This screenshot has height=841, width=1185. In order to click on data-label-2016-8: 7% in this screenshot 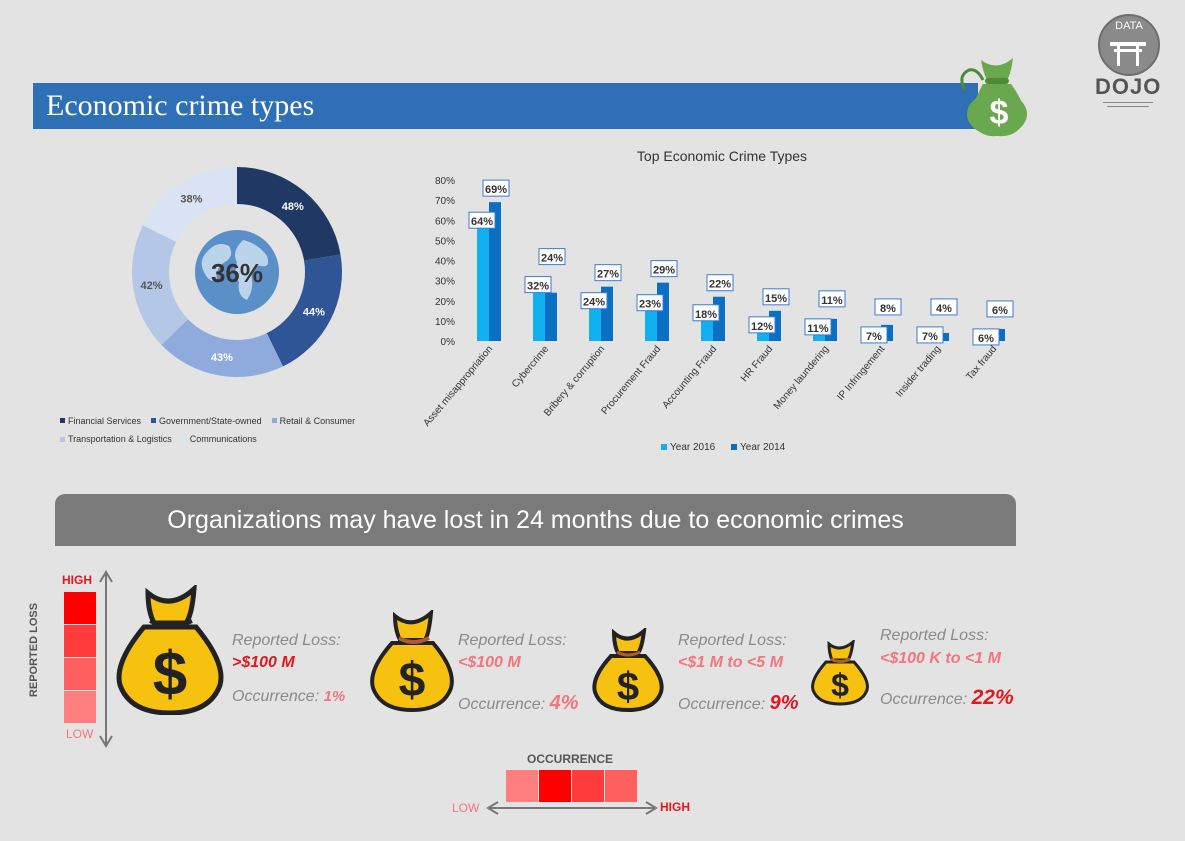, I will do `click(874, 337)`.